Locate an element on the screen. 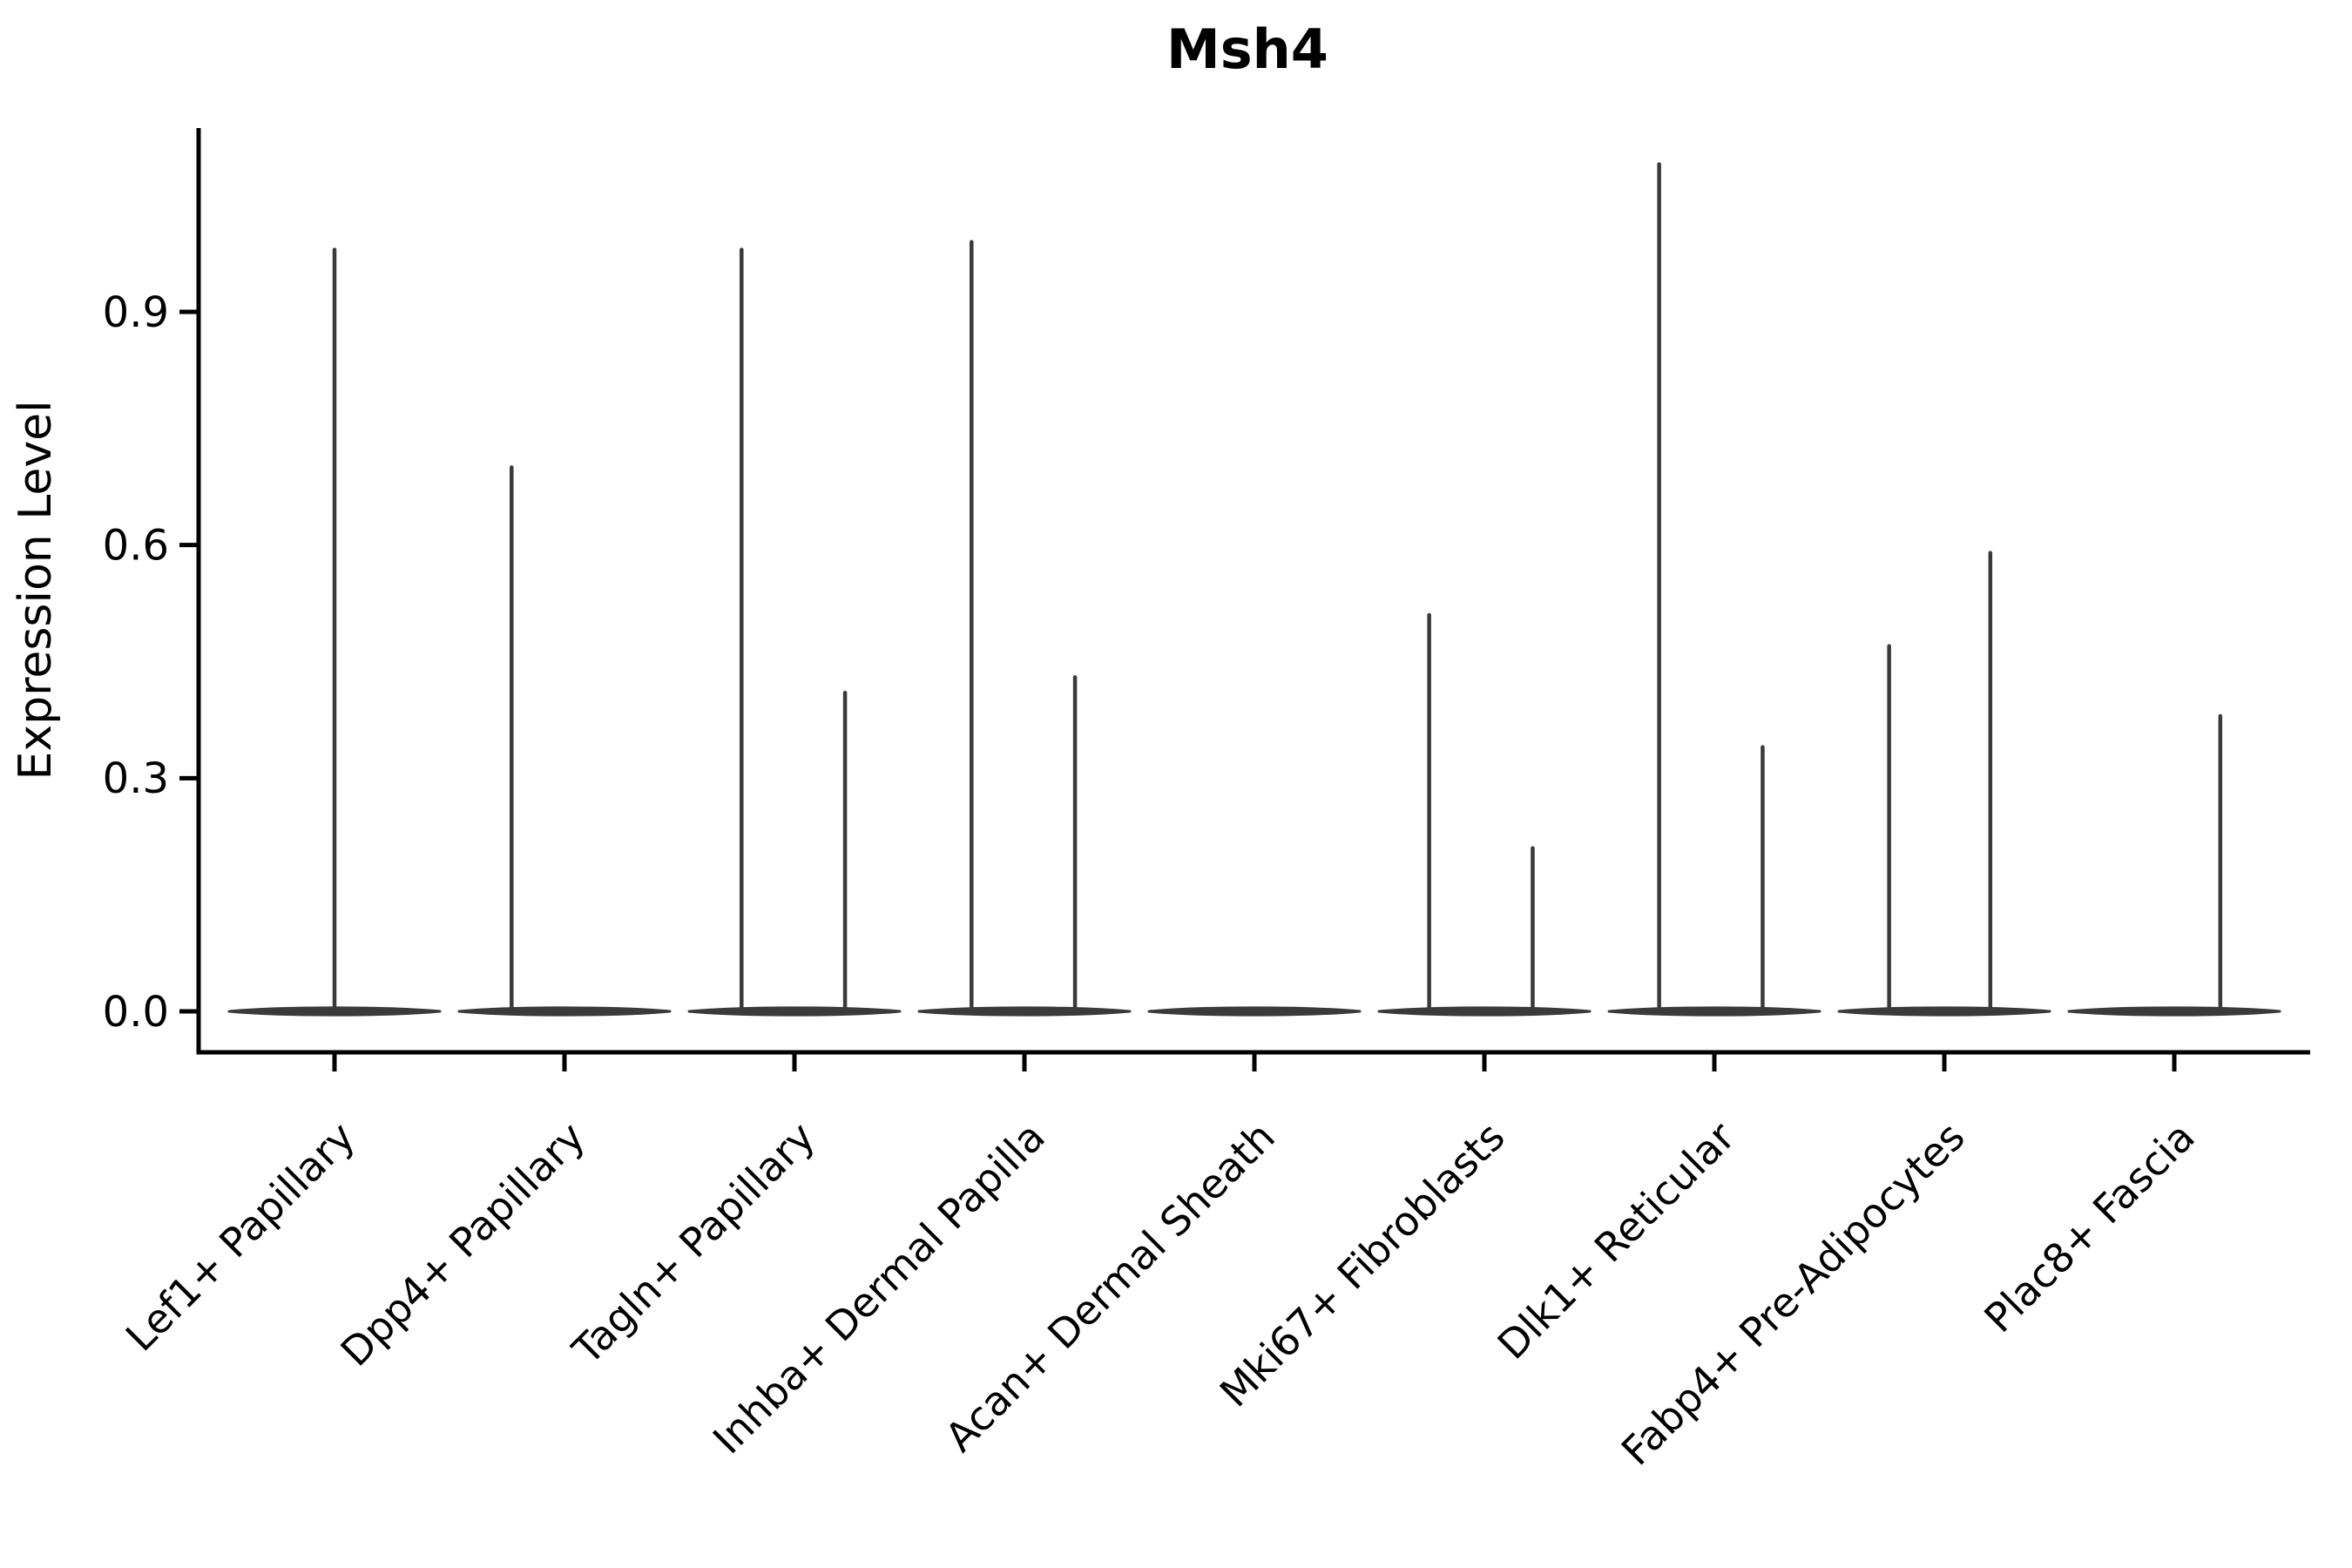 The width and height of the screenshot is (2352, 1568). x-tick-label: Dpp4+ Papillary is located at coordinates (463, 1244).